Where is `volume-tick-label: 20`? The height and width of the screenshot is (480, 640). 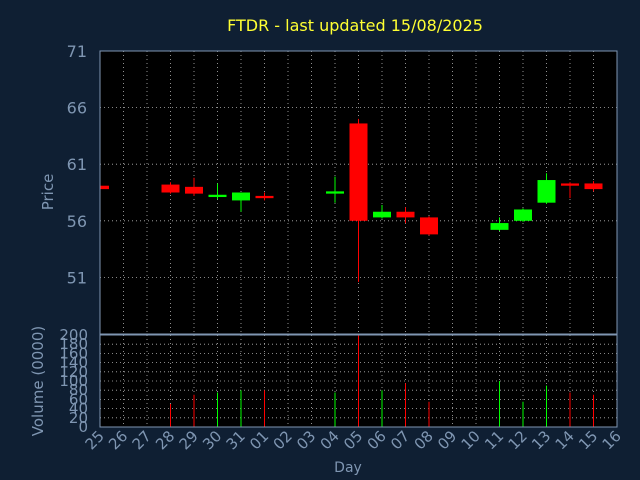
volume-tick-label: 20 is located at coordinates (78, 418).